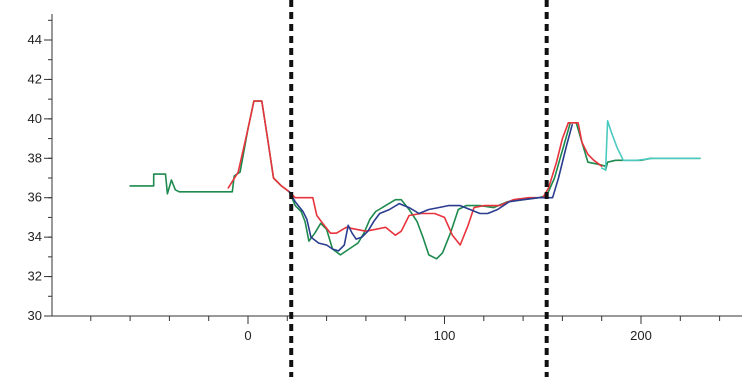 This screenshot has width=744, height=382. What do you see at coordinates (445, 335) in the screenshot?
I see `x-tick-label: 100` at bounding box center [445, 335].